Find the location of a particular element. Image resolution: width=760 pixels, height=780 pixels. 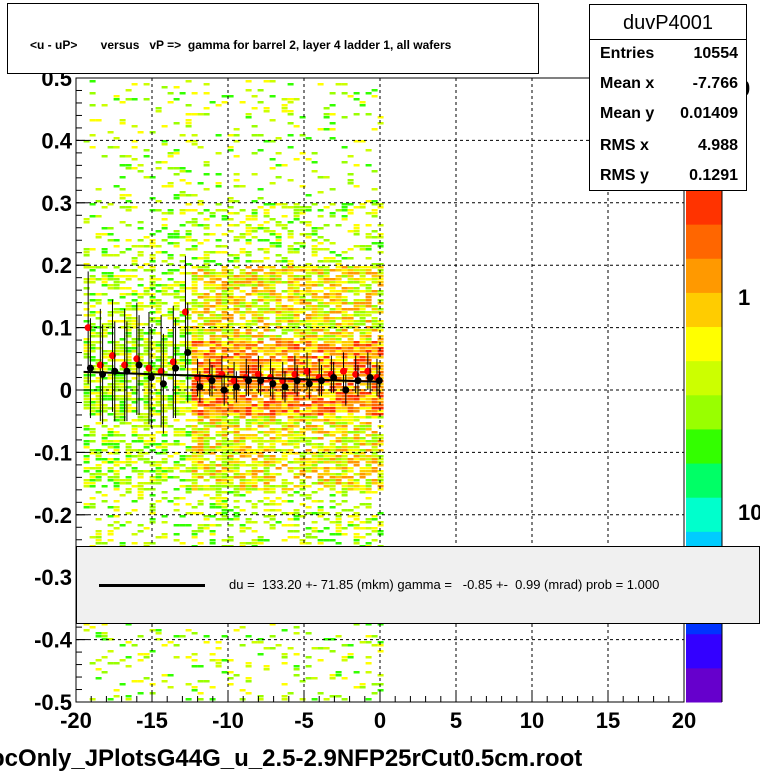

stats-value: 0.1291 is located at coordinates (713, 175).